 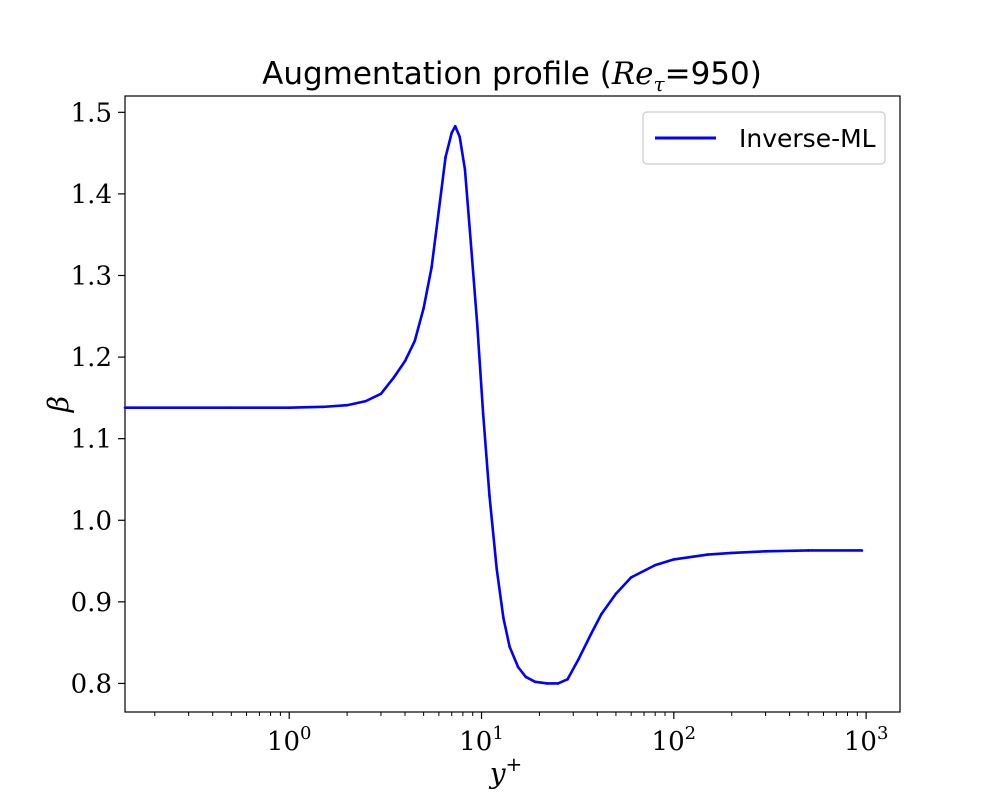 I want to click on y-tick-label-5: 1.3, so click(x=91, y=276).